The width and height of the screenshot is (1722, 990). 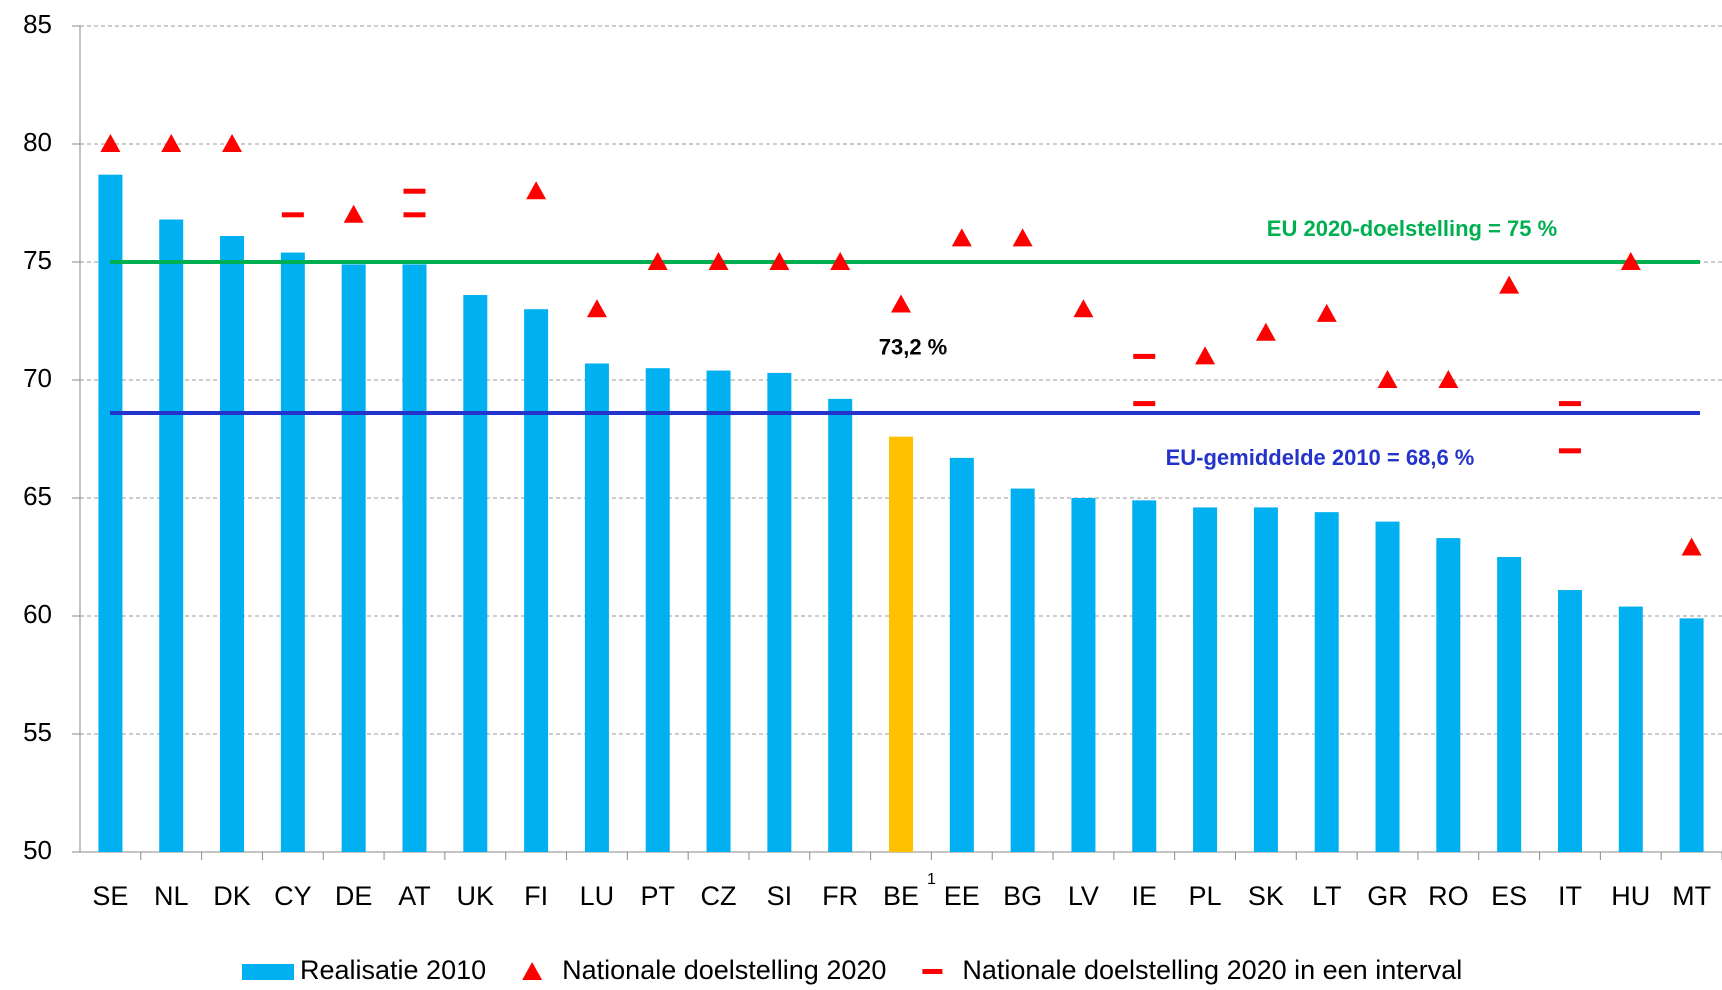 I want to click on x-tick-label: DE, so click(x=354, y=896).